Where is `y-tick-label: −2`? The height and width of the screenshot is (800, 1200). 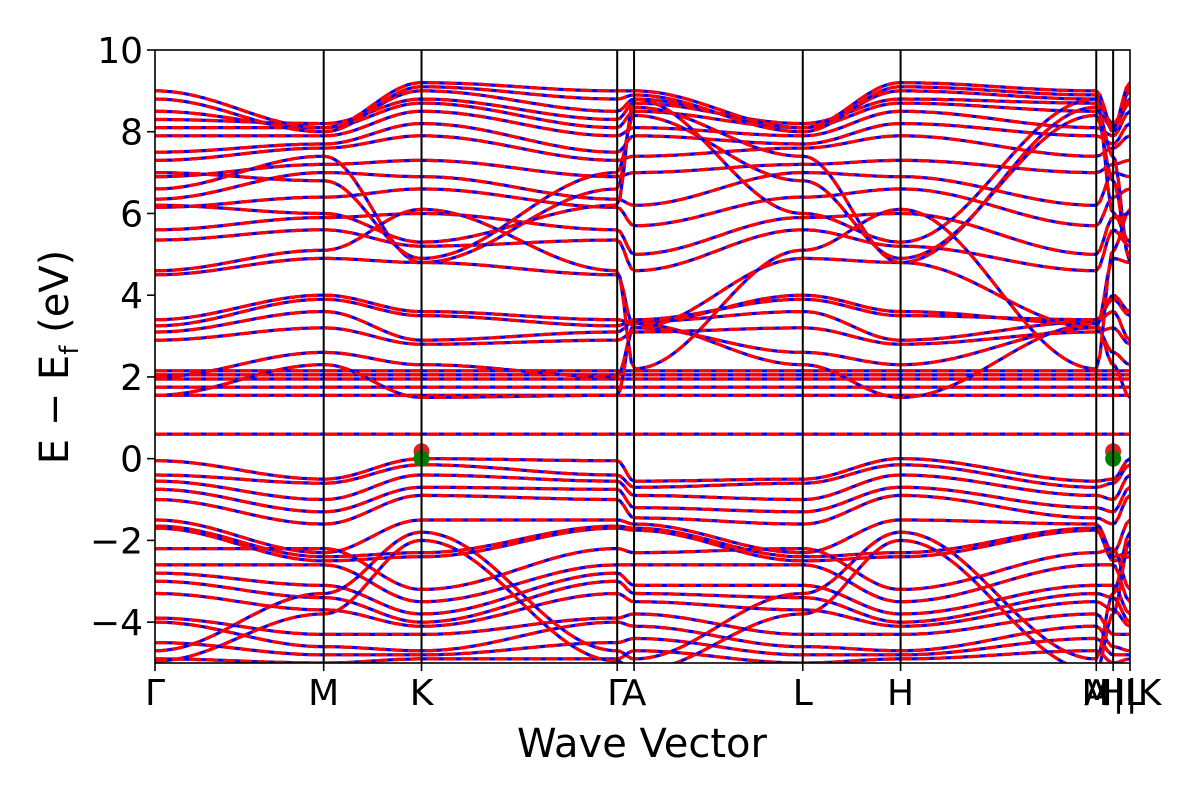
y-tick-label: −2 is located at coordinates (116, 541).